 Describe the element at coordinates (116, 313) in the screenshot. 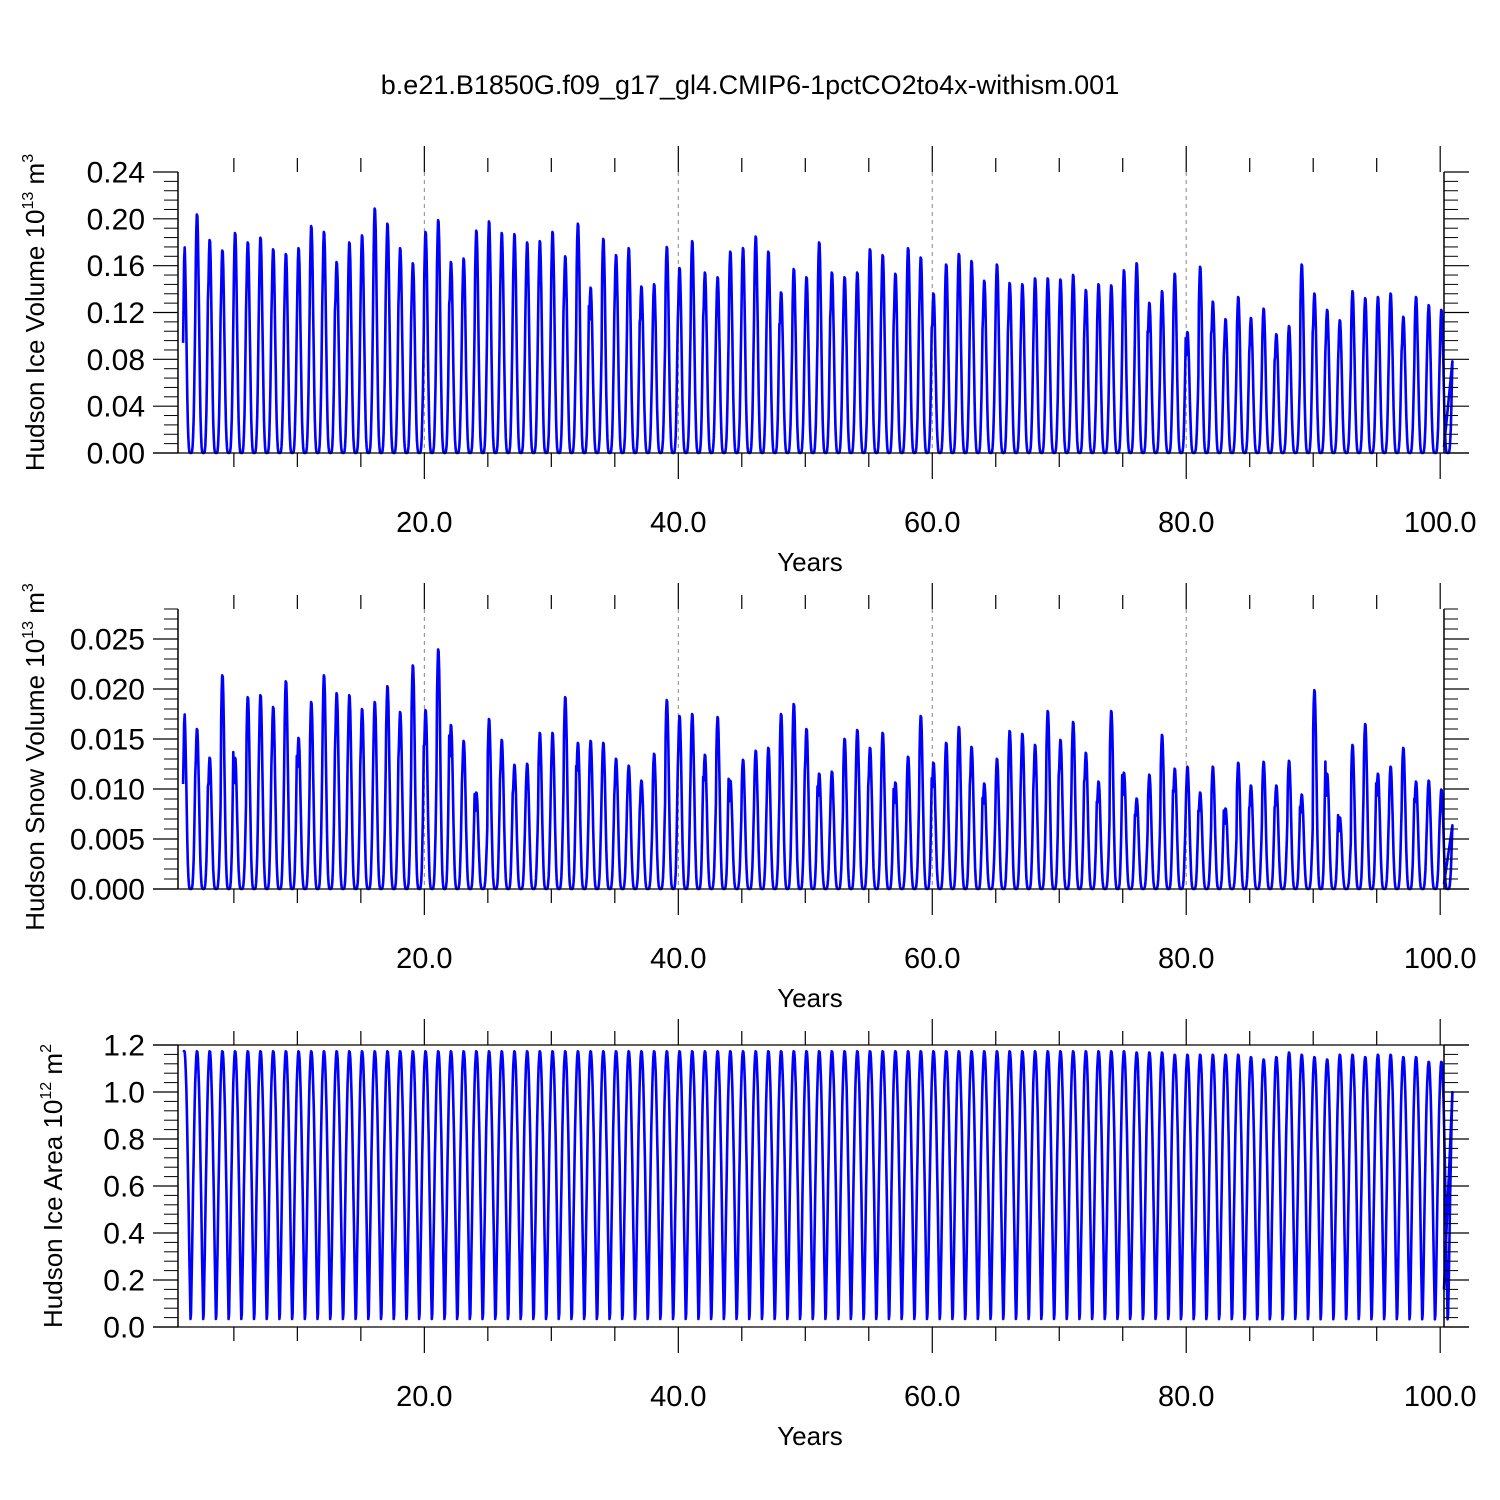

I see `y-tick-label: 0.12` at that location.